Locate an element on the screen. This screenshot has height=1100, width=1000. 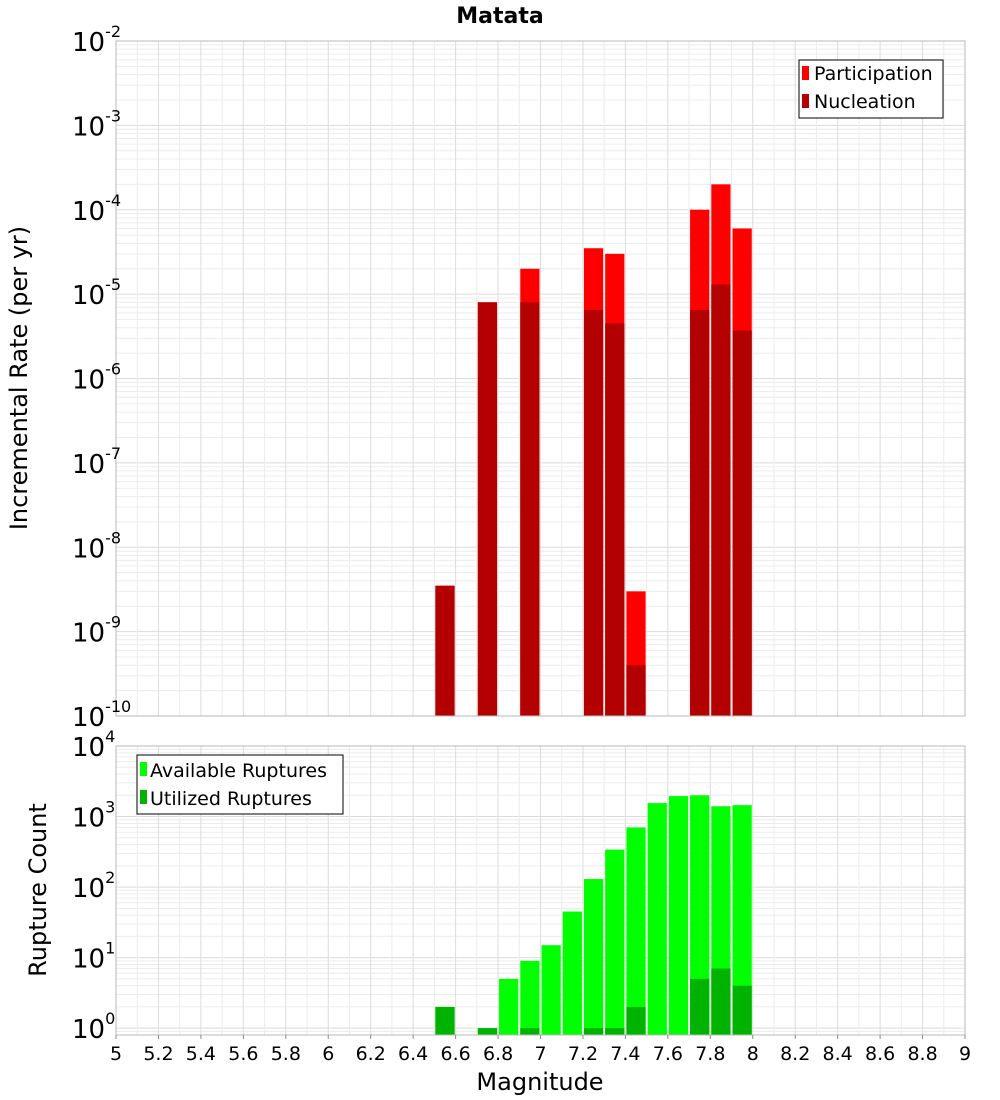
x-tick-label: 7 is located at coordinates (540, 1054).